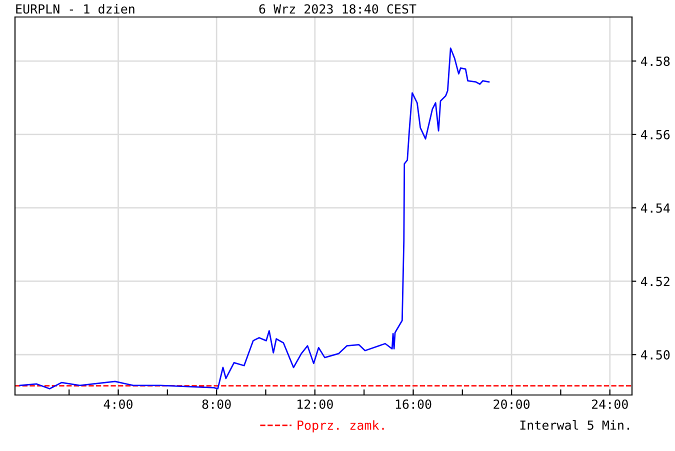  What do you see at coordinates (655, 61) in the screenshot?
I see `y-tick-label: 4.58` at bounding box center [655, 61].